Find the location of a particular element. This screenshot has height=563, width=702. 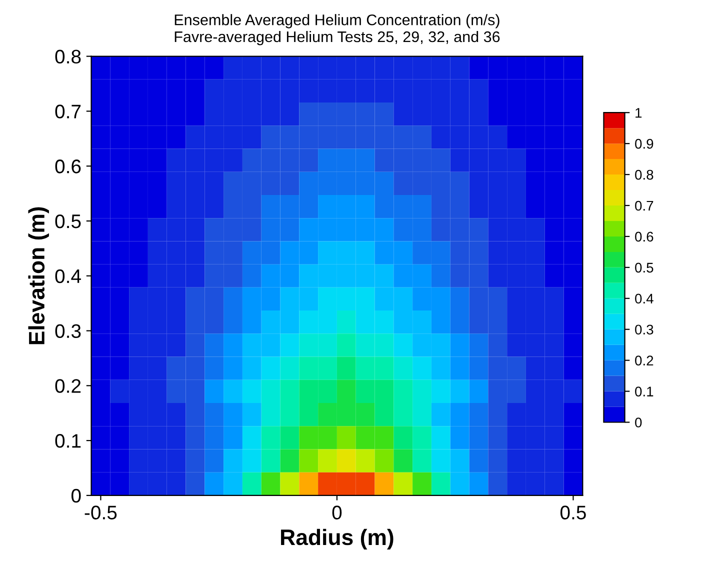

x-tick-label: -0.5 is located at coordinates (100, 513).